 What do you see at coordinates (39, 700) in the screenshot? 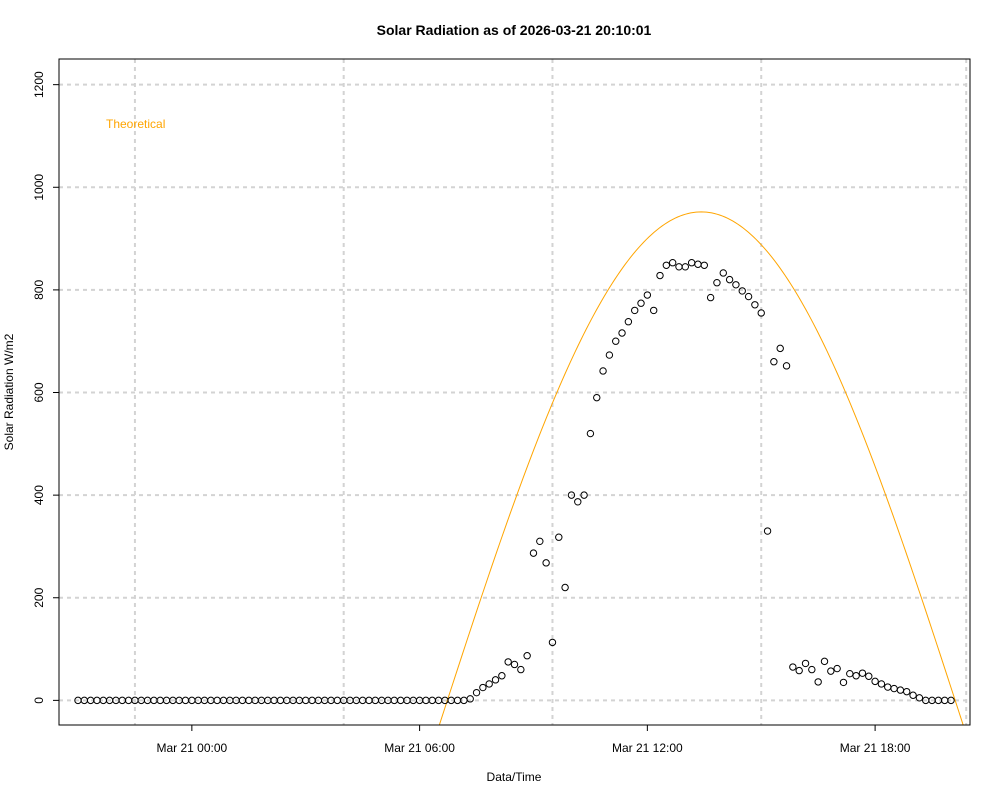
I see `y-tick-label: 0` at bounding box center [39, 700].